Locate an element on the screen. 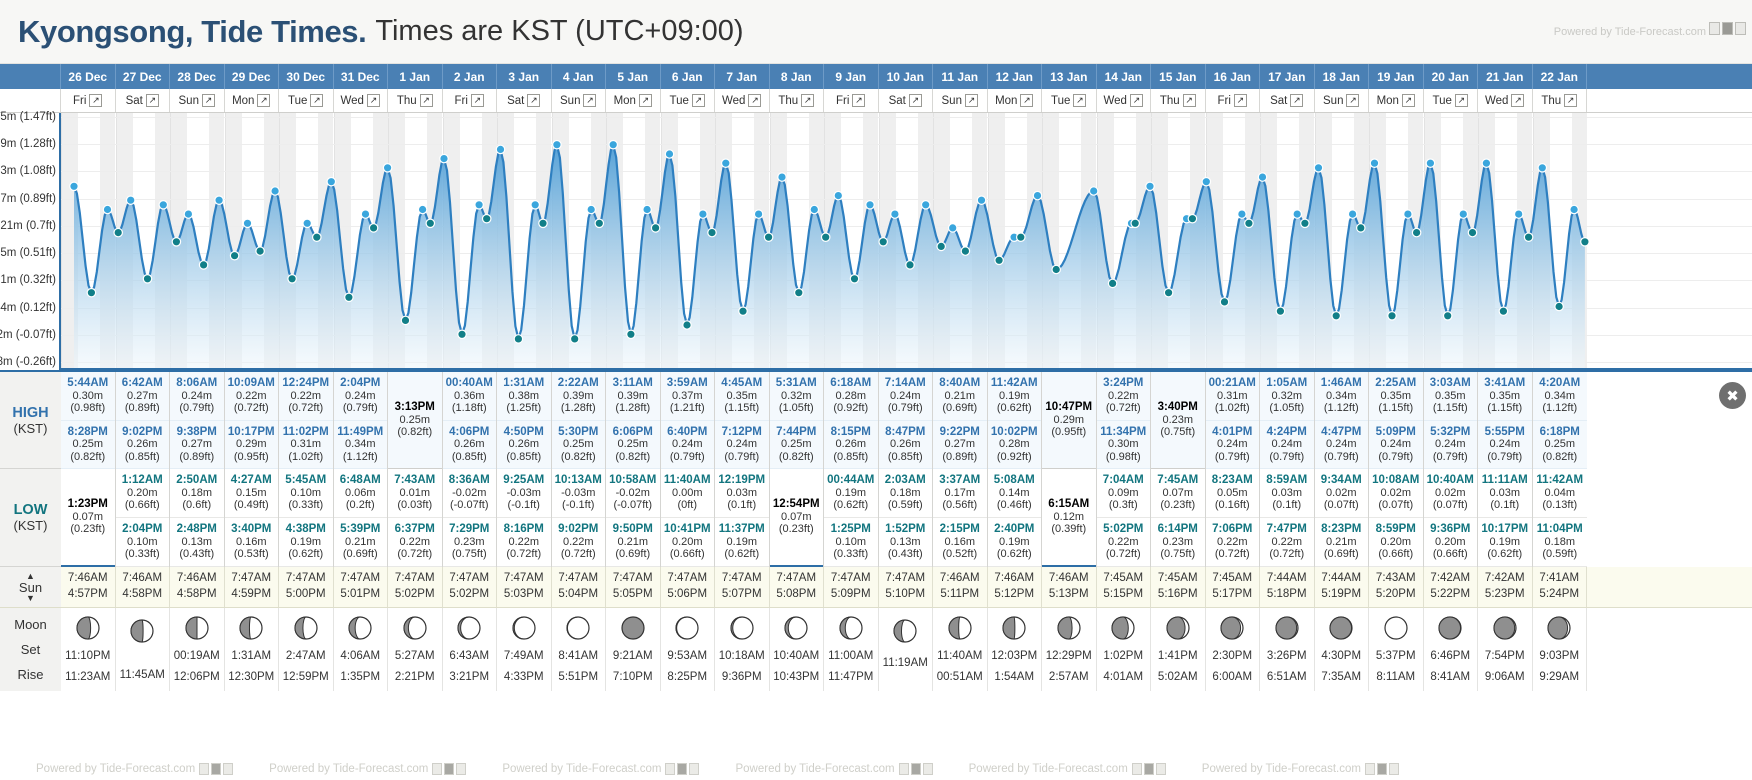 The image size is (1752, 780). date-cell: 19 Jan is located at coordinates (1396, 76).